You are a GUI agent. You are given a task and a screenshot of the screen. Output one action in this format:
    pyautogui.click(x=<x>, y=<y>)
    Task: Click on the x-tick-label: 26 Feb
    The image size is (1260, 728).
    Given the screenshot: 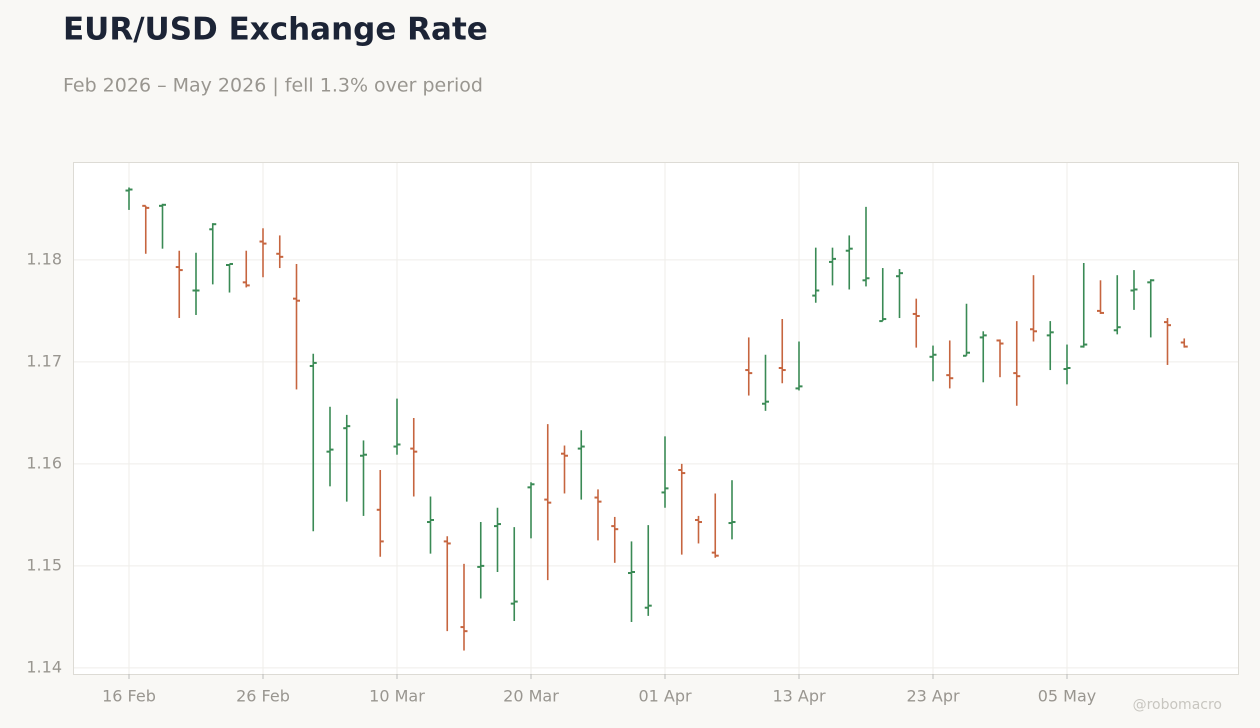 What is the action you would take?
    pyautogui.click(x=263, y=696)
    